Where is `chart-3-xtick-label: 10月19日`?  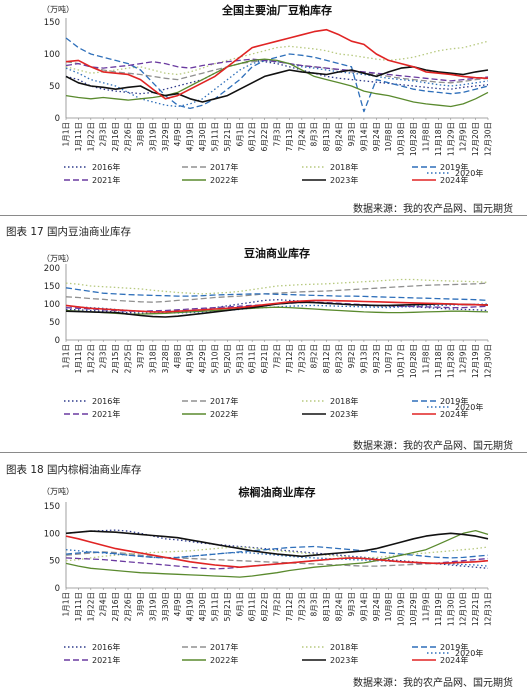
chart-3-xtick-label: 10月19日 is located at coordinates (401, 609).